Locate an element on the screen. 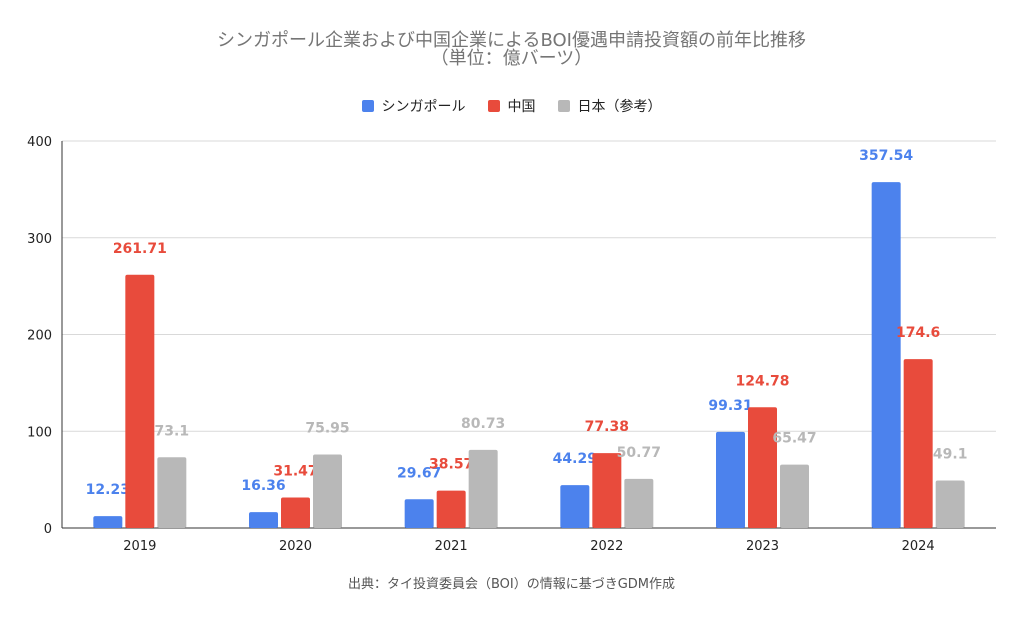 Image resolution: width=1023 pixels, height=622 pixels. y-tick-label: 100 is located at coordinates (39, 432).